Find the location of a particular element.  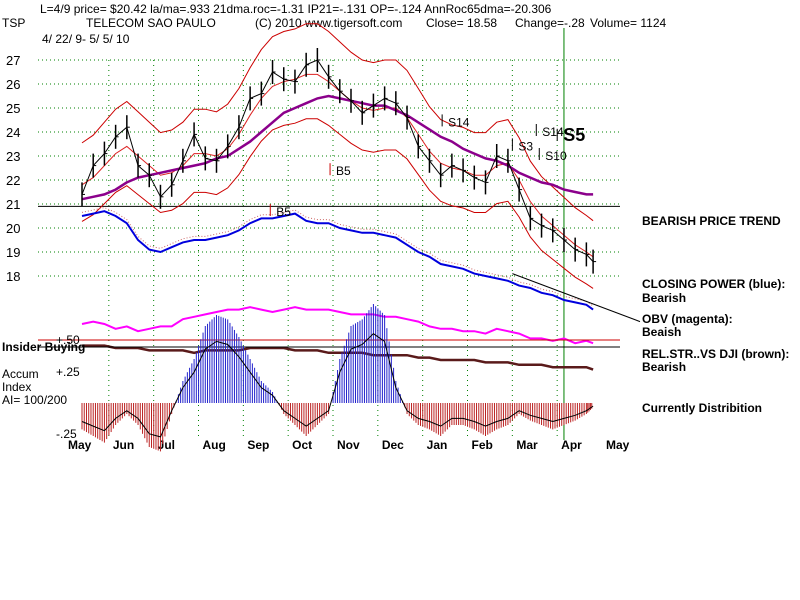

y-tick-label: 24 is located at coordinates (13, 132).